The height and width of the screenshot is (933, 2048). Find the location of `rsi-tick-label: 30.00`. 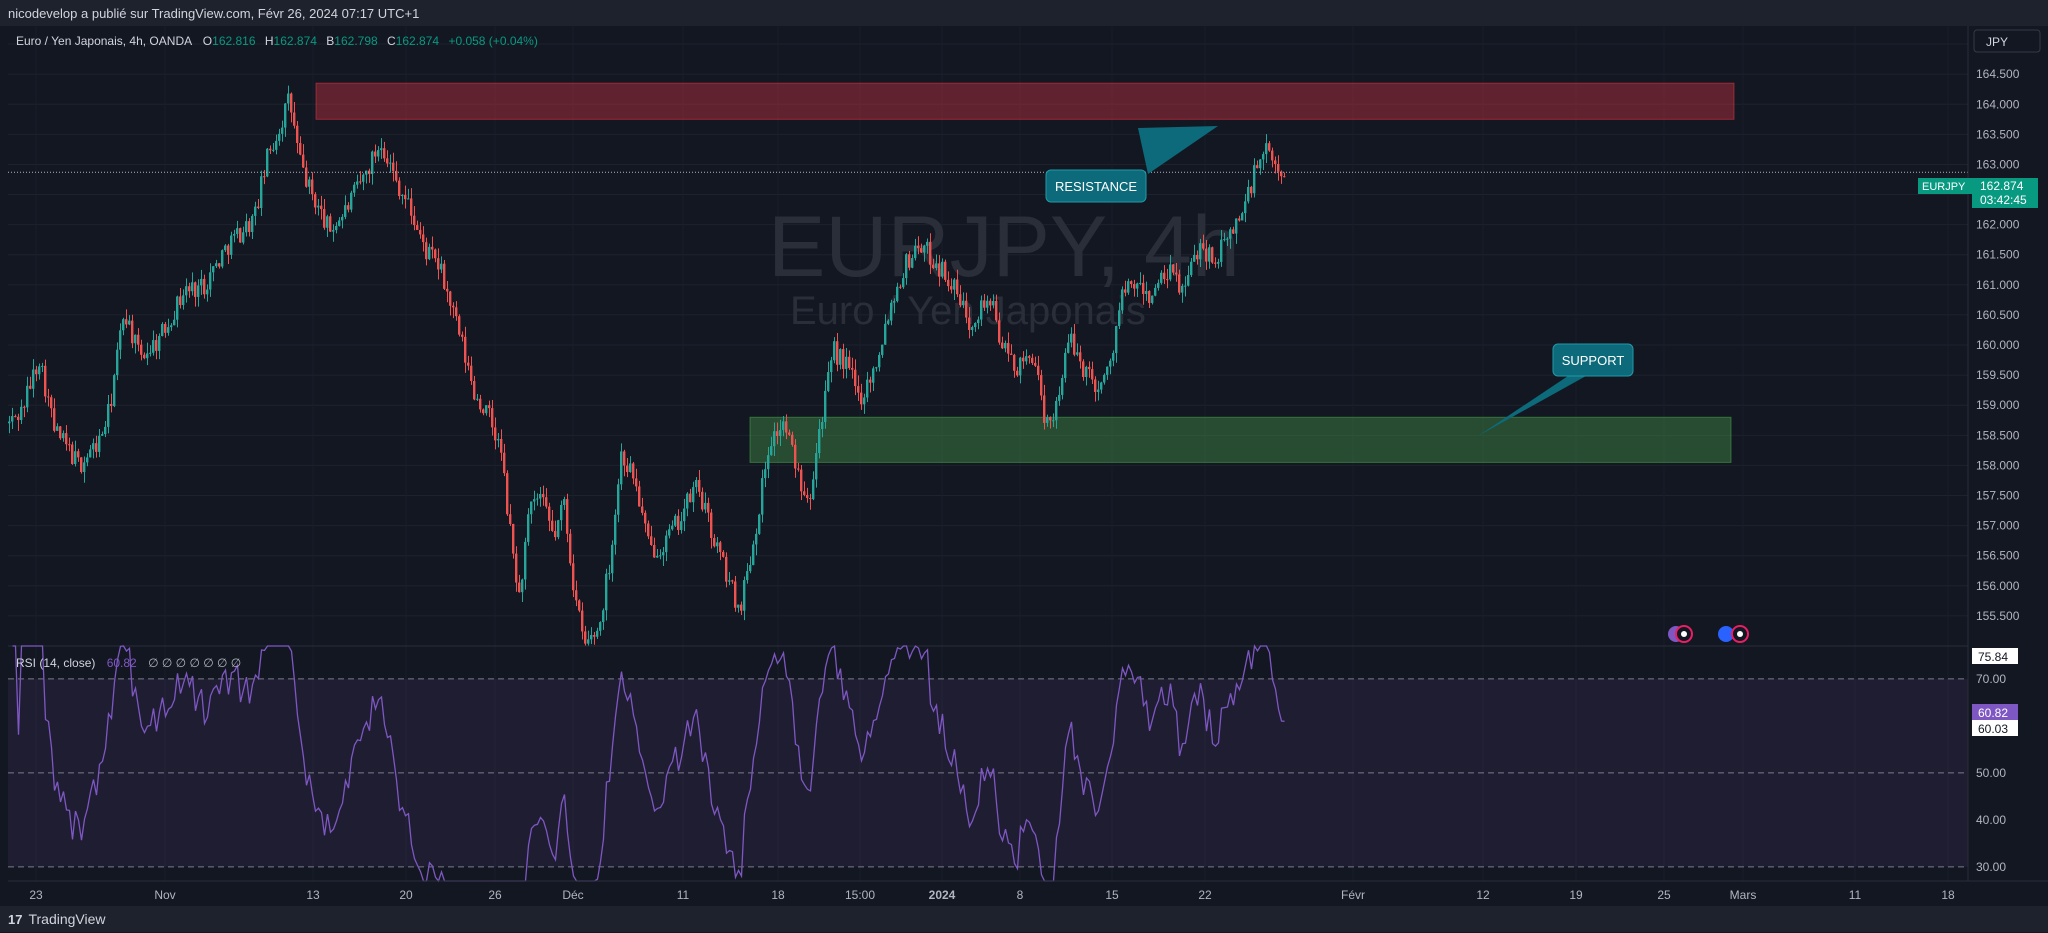

rsi-tick-label: 30.00 is located at coordinates (1991, 867).